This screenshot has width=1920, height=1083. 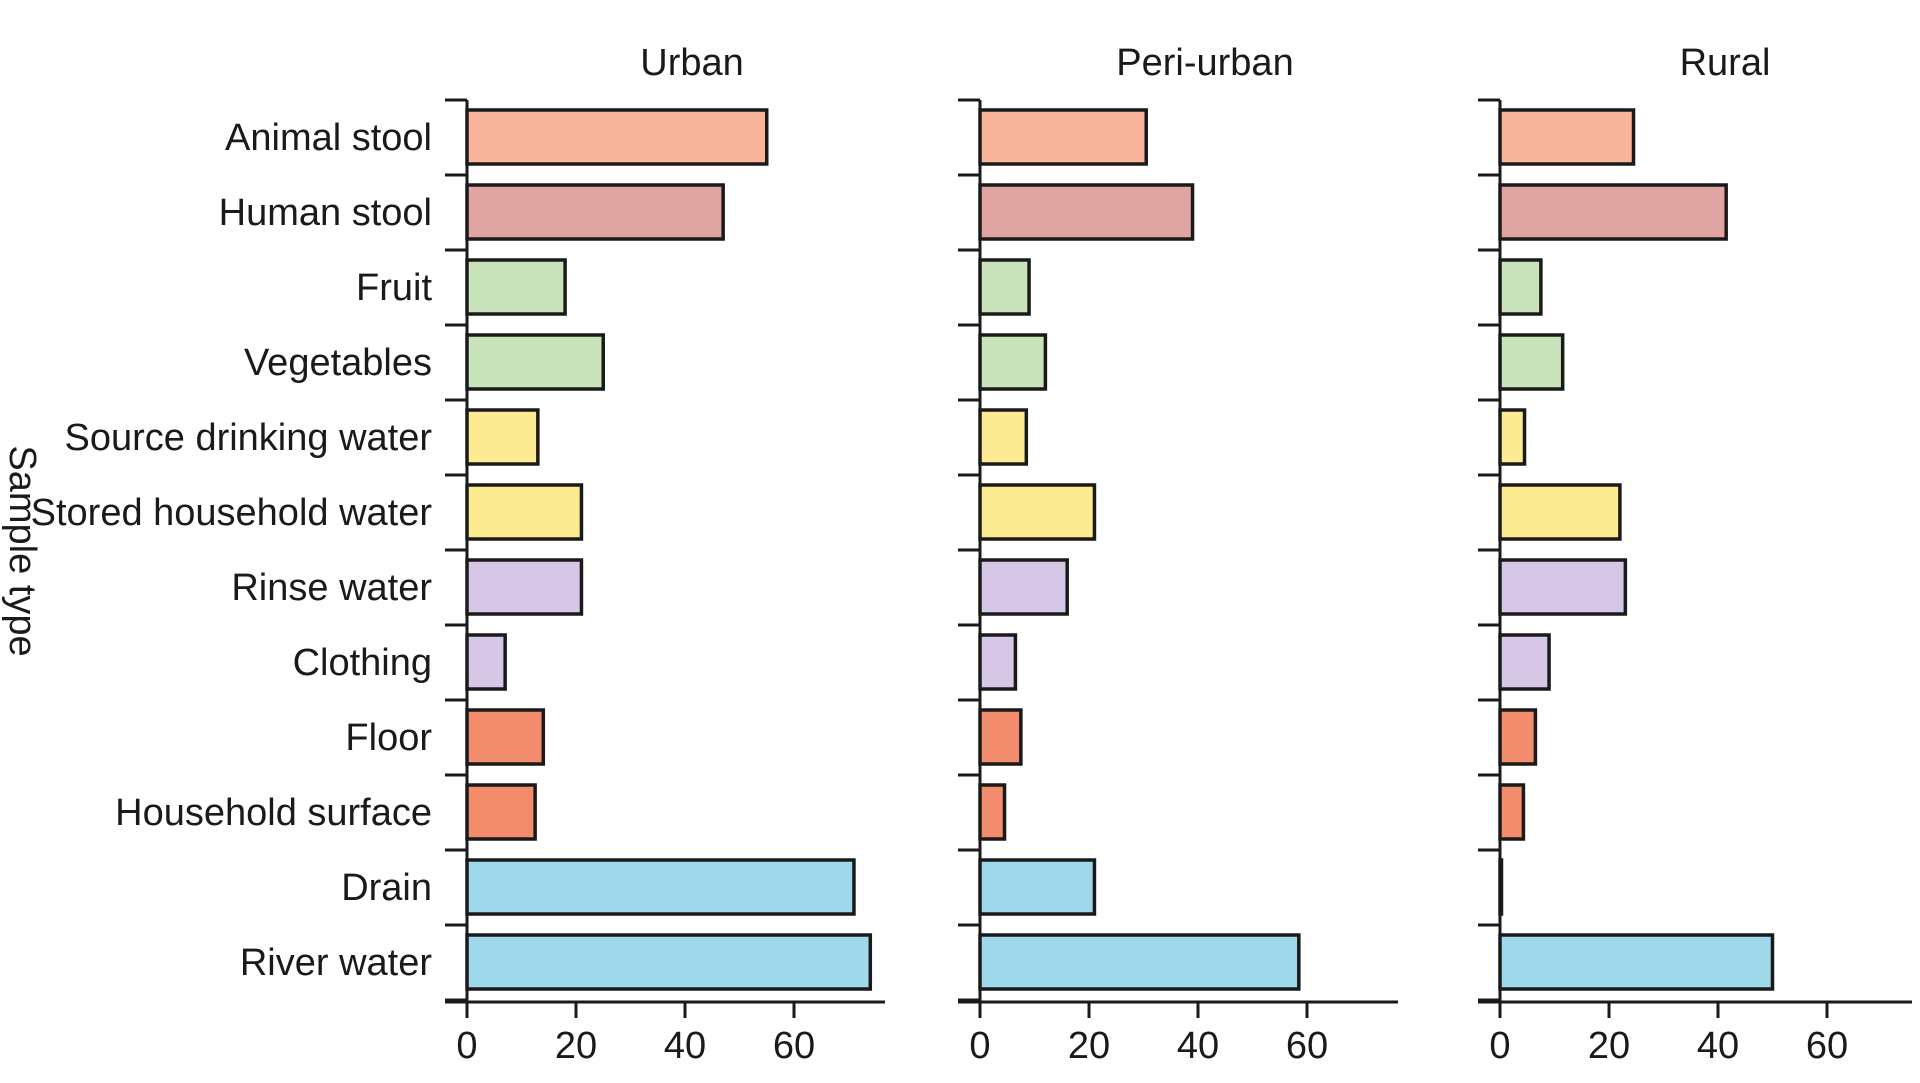 I want to click on category-label: Animal stool, so click(x=328, y=138).